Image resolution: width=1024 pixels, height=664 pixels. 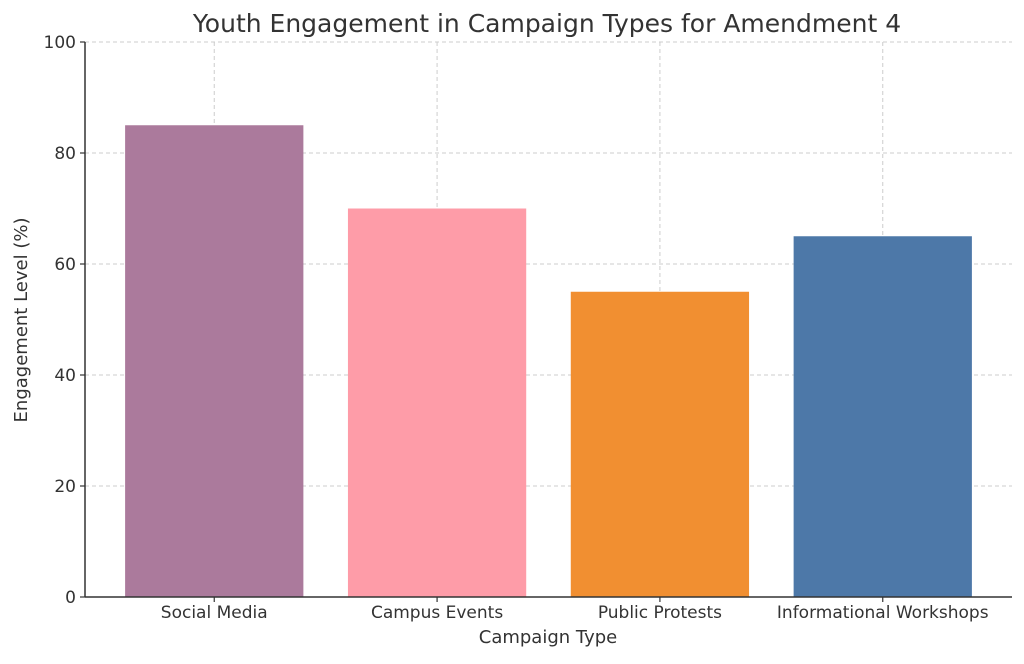 What do you see at coordinates (65, 376) in the screenshot?
I see `y-tick-label: 40` at bounding box center [65, 376].